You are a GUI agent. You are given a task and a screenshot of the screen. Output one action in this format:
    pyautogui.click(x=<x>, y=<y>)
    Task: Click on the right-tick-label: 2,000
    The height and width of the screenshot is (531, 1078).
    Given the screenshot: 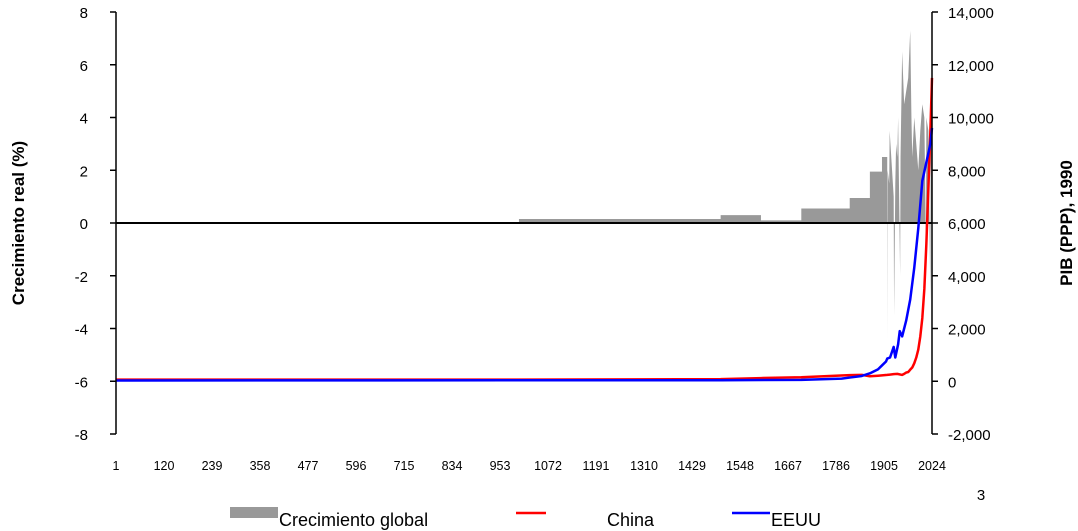 What is the action you would take?
    pyautogui.click(x=967, y=330)
    